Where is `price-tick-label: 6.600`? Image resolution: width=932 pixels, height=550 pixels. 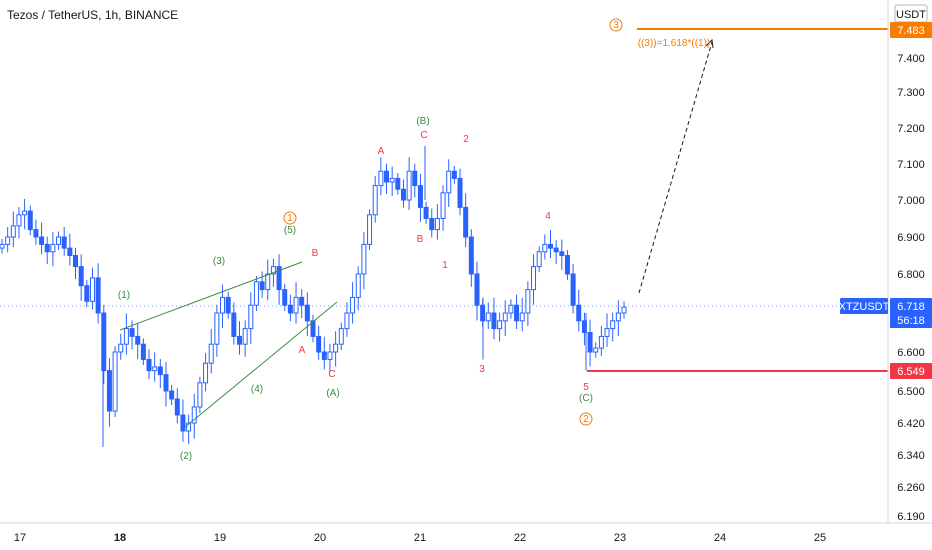
price-tick-label: 6.600 is located at coordinates (911, 353).